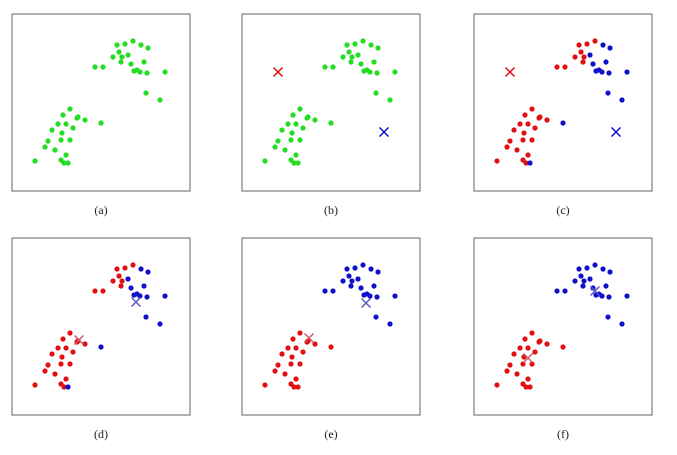 Image resolution: width=677 pixels, height=455 pixels. I want to click on caption: (a), so click(100, 210).